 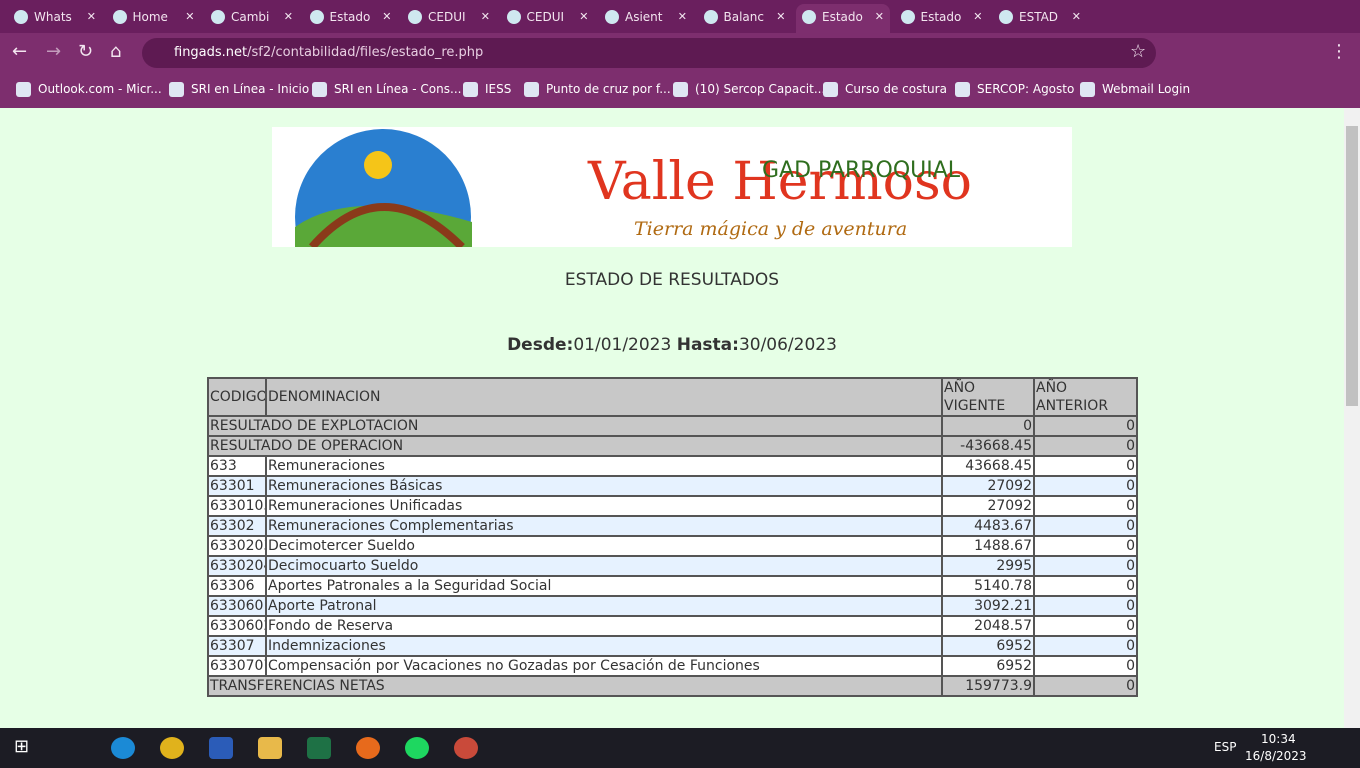 What do you see at coordinates (672, 486) in the screenshot?
I see `table-row: 63301 Remuneraciones Básicas 27092 0` at bounding box center [672, 486].